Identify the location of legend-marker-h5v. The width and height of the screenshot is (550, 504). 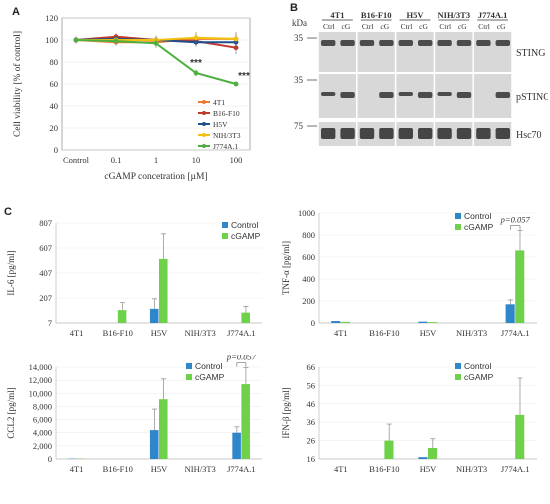
(204, 124).